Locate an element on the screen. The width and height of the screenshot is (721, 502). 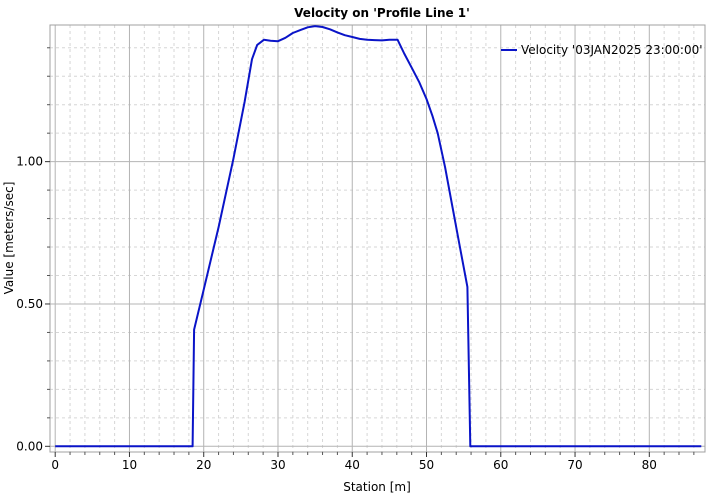
y-tick-label: 0.00 is located at coordinates (29, 446).